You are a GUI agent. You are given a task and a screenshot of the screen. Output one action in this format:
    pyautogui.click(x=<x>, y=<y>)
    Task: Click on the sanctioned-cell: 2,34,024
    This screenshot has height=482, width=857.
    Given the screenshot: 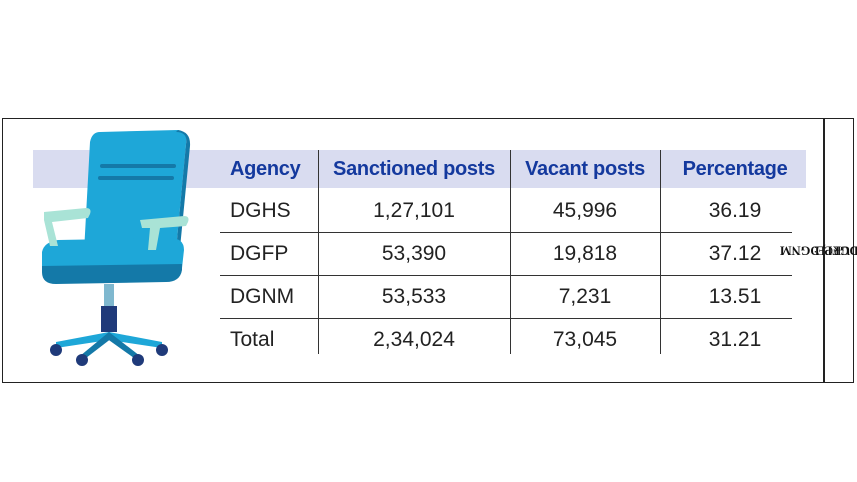 What is the action you would take?
    pyautogui.click(x=414, y=339)
    